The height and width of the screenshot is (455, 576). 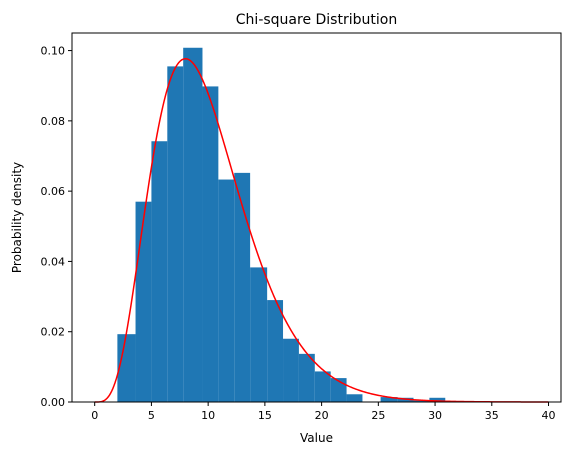 What do you see at coordinates (492, 415) in the screenshot?
I see `x-tick-label: 35` at bounding box center [492, 415].